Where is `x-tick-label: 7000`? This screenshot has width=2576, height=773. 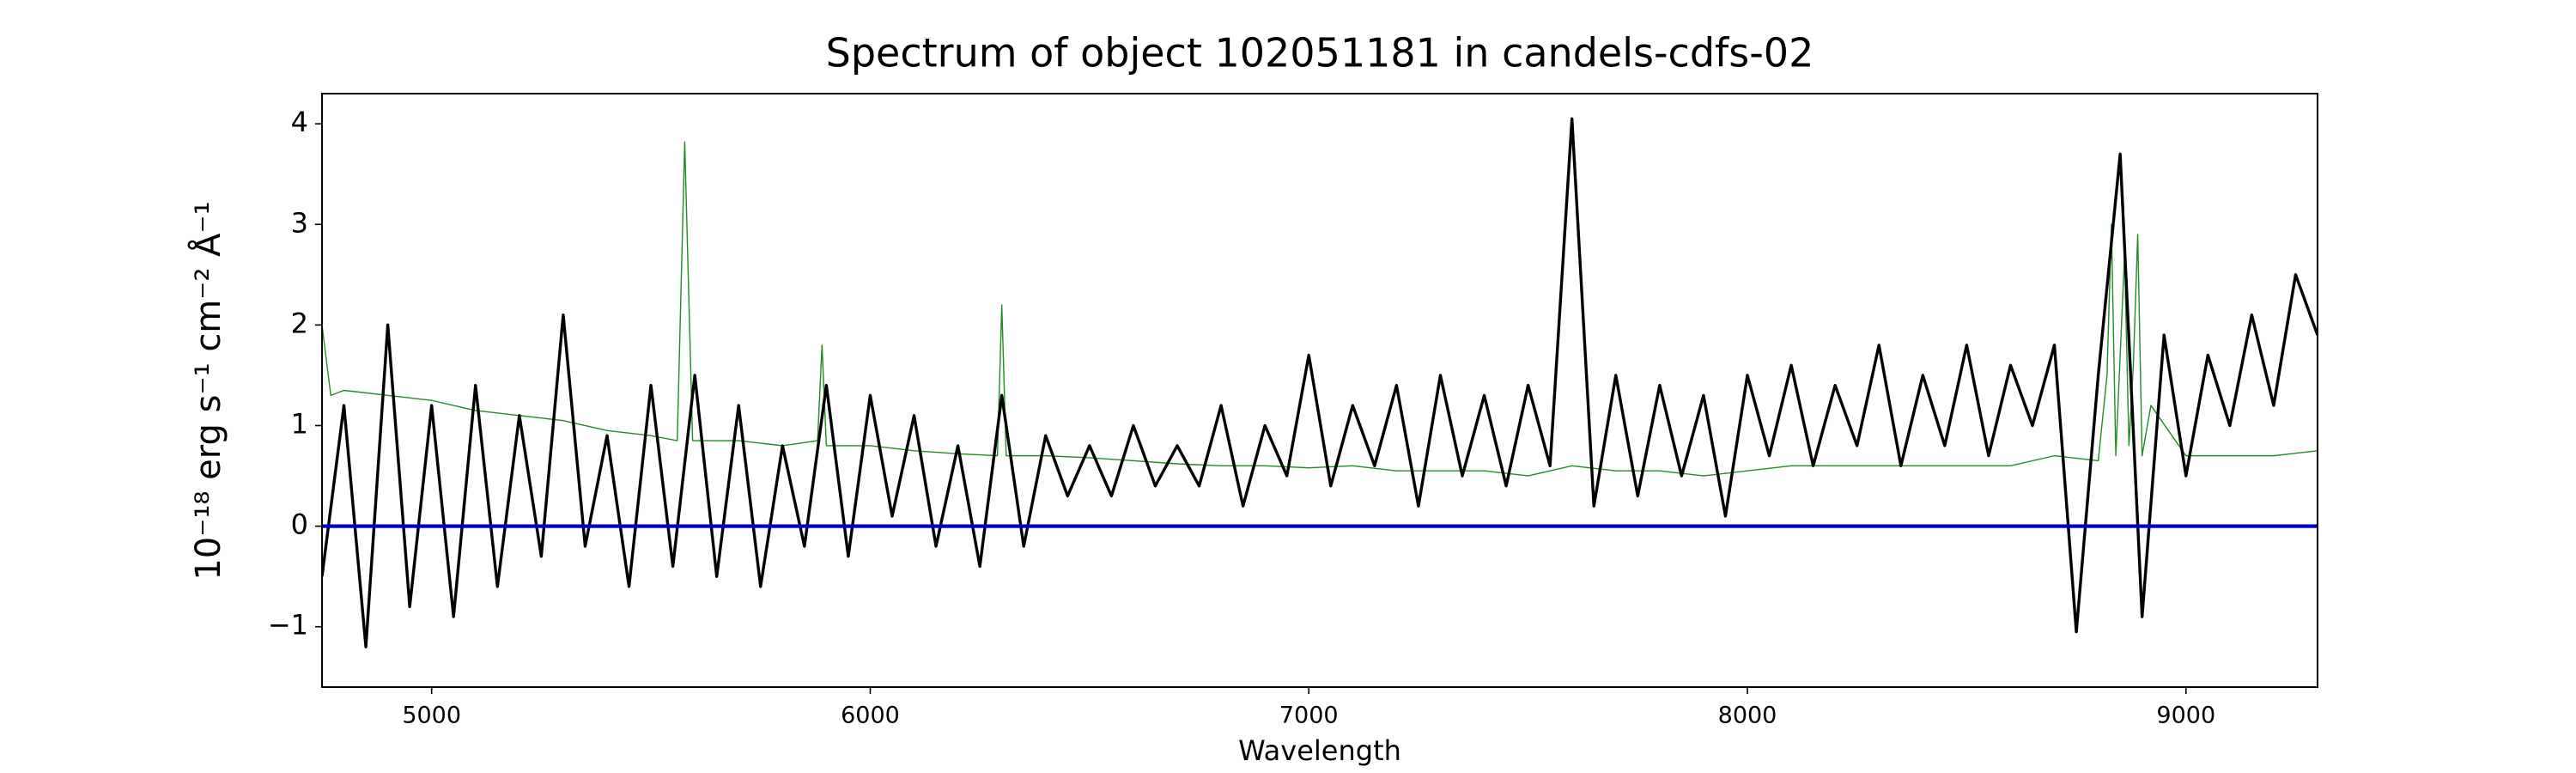
x-tick-label: 7000 is located at coordinates (1309, 716).